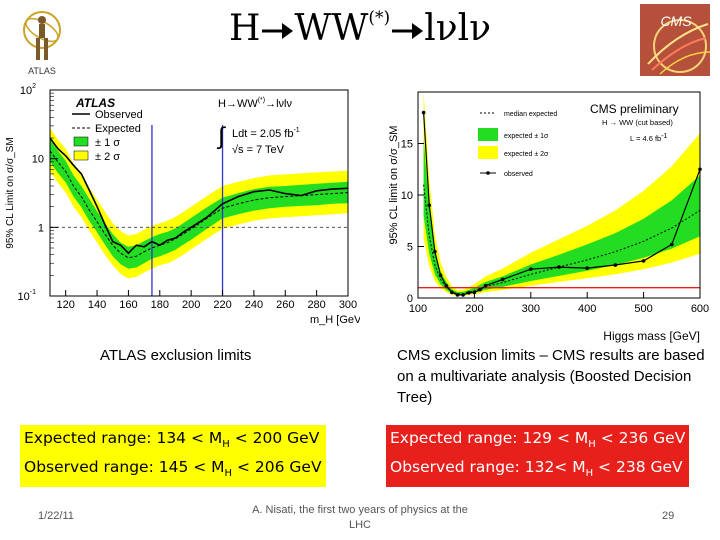 The image size is (720, 540). What do you see at coordinates (348, 305) in the screenshot?
I see `atlas-x-tick-label: 300` at bounding box center [348, 305].